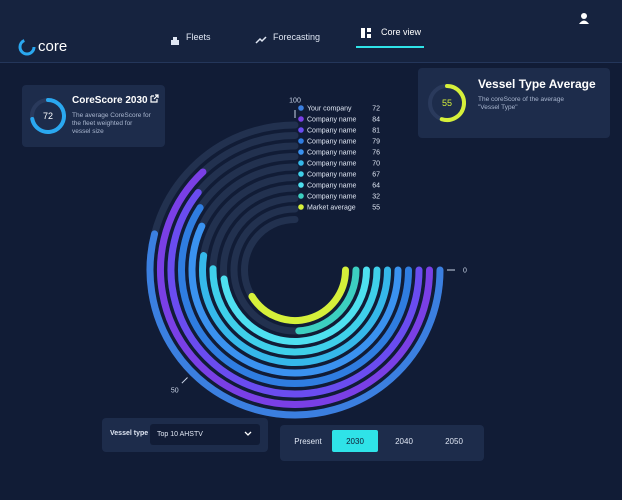  I want to click on select-value: Top 10 AHSTV, so click(180, 434).